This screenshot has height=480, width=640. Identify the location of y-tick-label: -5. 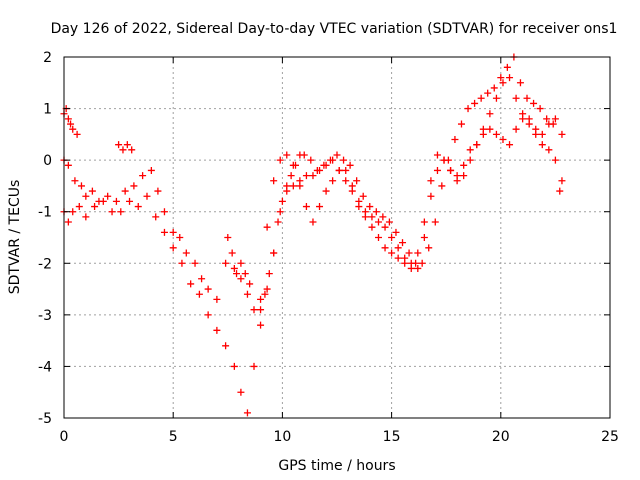
(45, 419).